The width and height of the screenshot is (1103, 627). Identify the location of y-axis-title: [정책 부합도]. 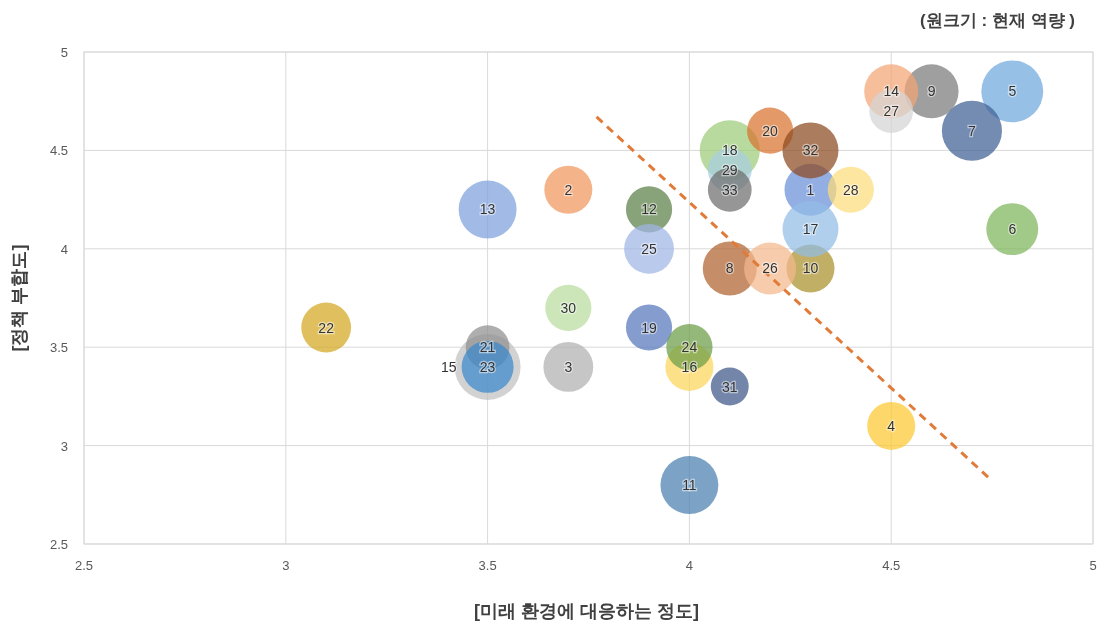
(19, 298).